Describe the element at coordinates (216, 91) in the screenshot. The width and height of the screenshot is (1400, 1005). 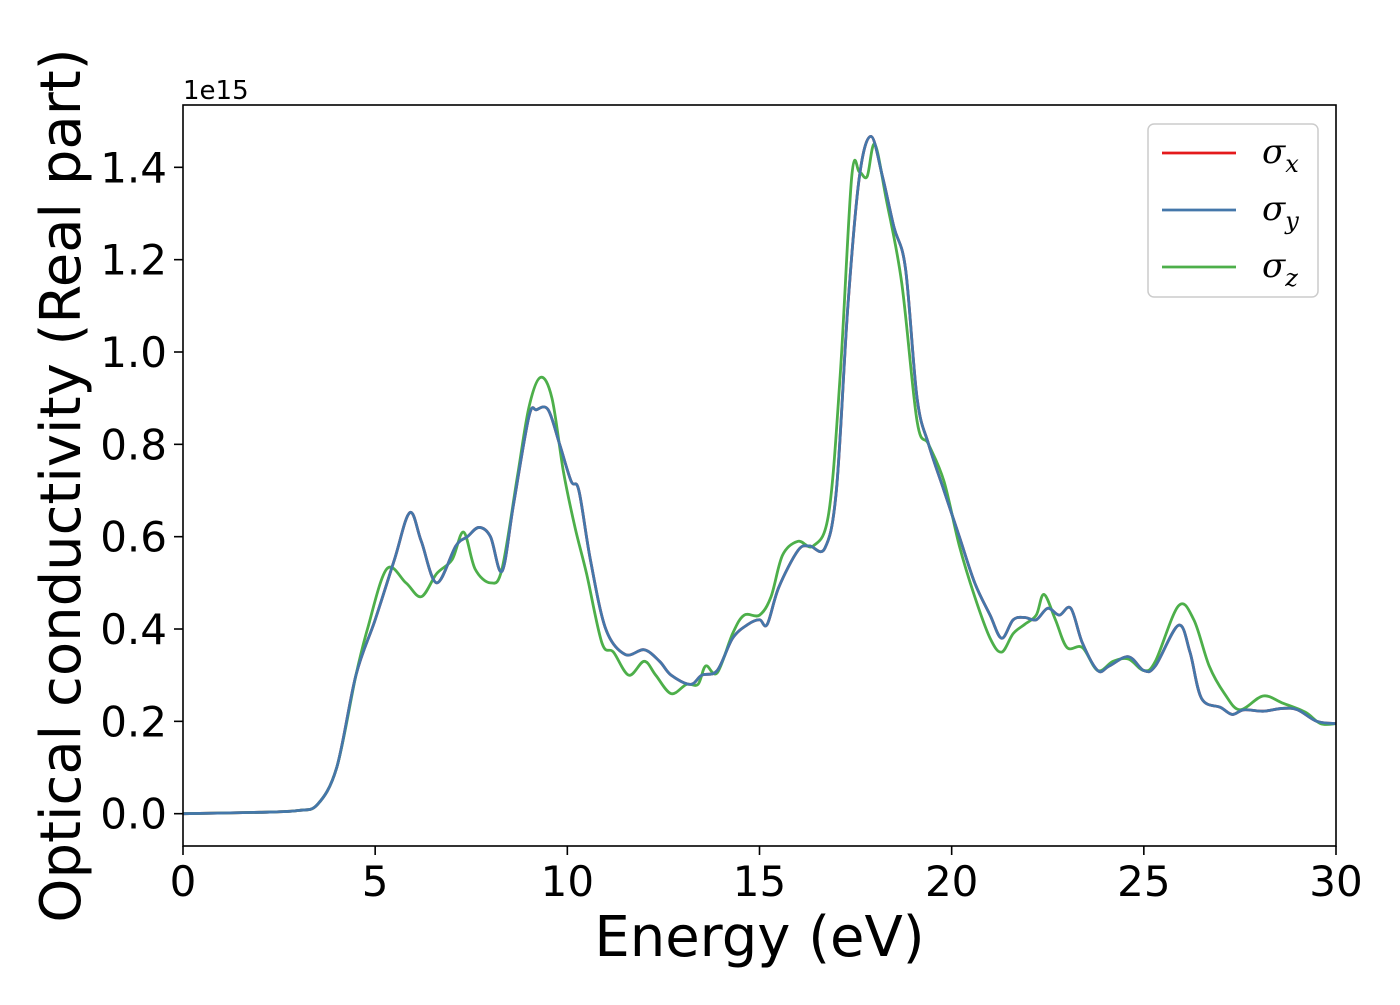
I see `y-offset-text: 1e15` at that location.